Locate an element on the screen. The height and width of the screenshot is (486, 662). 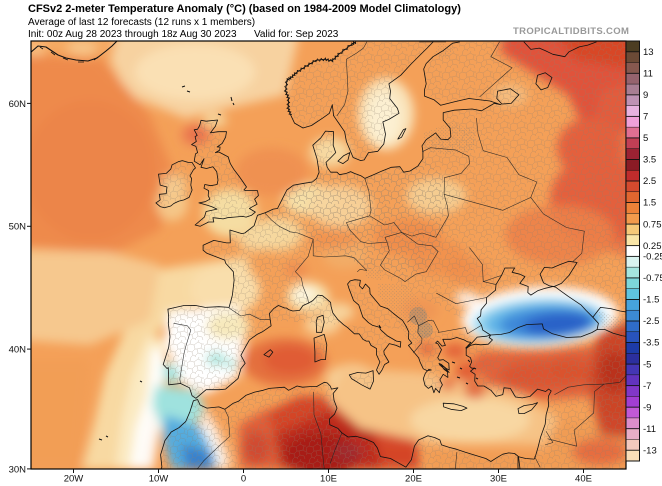
svg-text: 2.5 is located at coordinates (649, 181).